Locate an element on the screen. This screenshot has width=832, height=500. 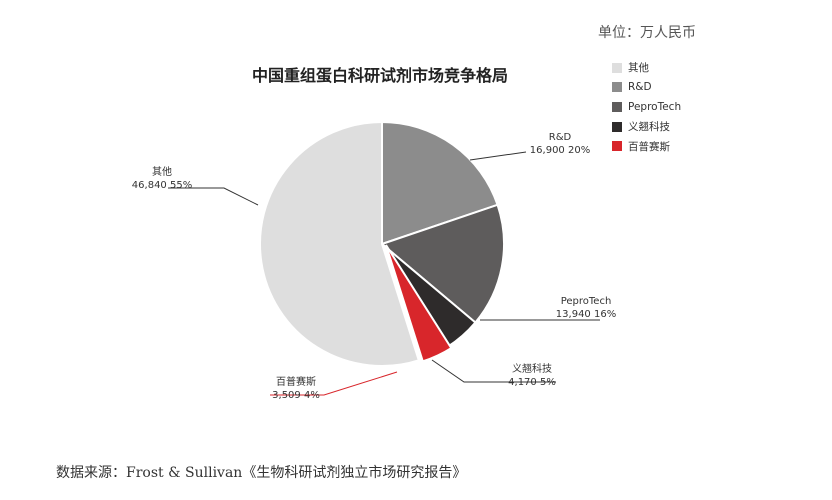
legend-label: 其他 is located at coordinates (638, 68).